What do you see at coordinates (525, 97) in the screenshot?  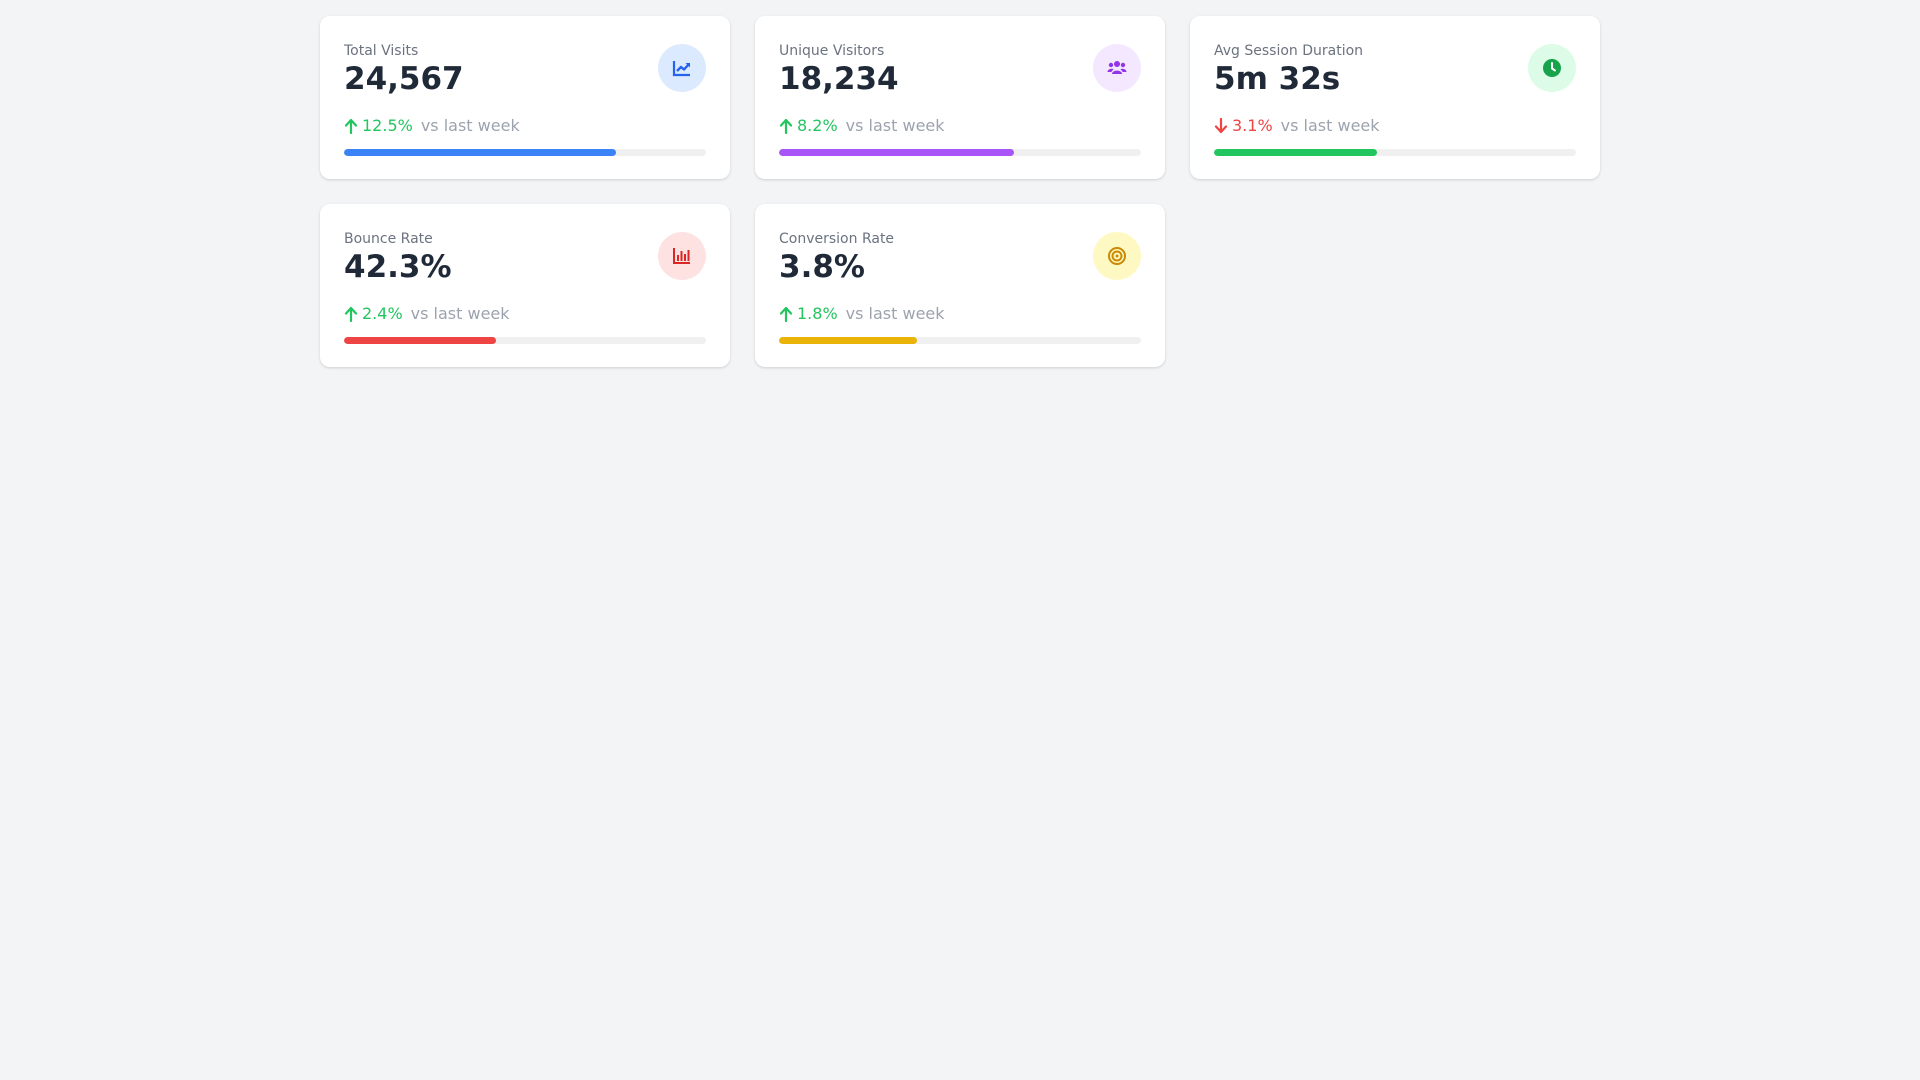 I see `stat-card-total-visits: Total Visits 24,567 12.5% vs last week` at bounding box center [525, 97].